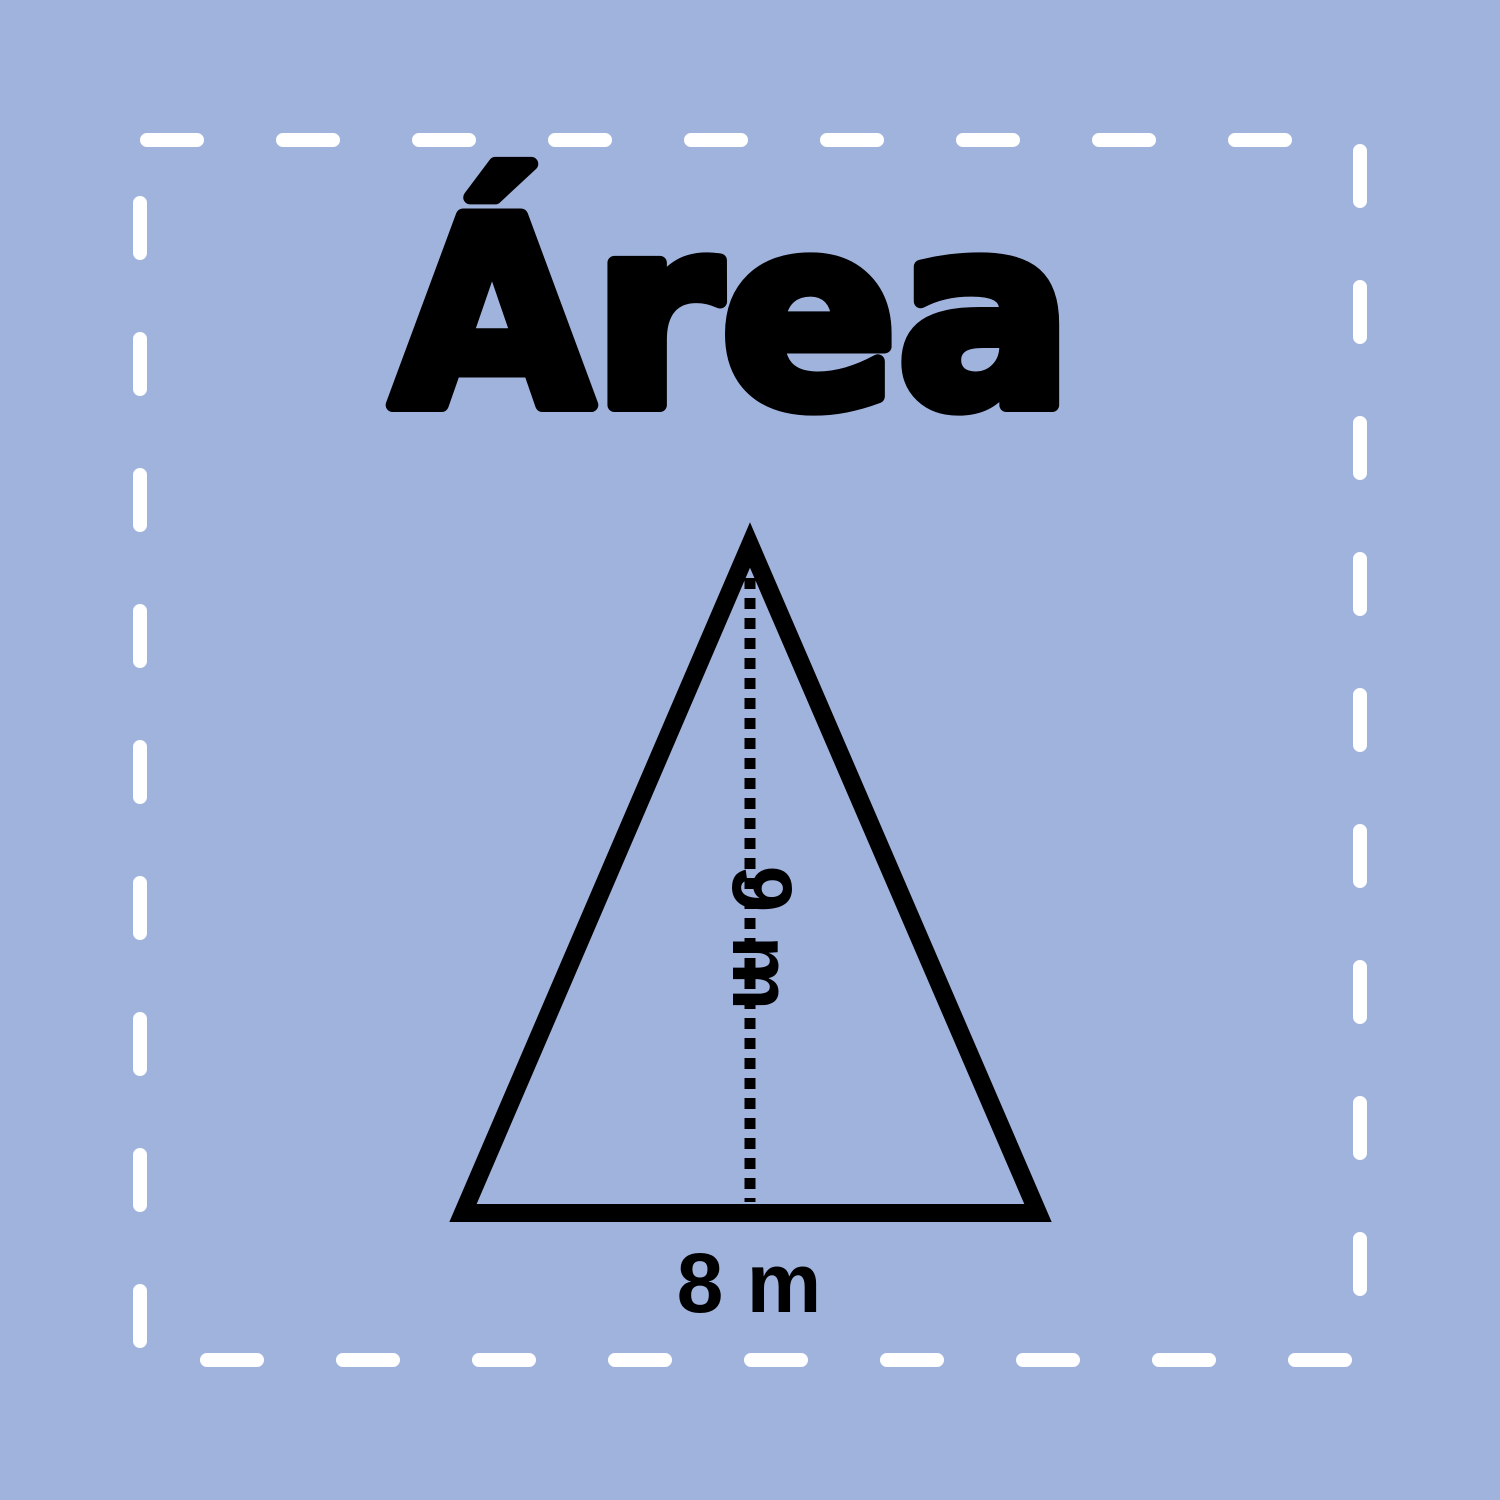  I want to click on page-title: Área, so click(731, 314).